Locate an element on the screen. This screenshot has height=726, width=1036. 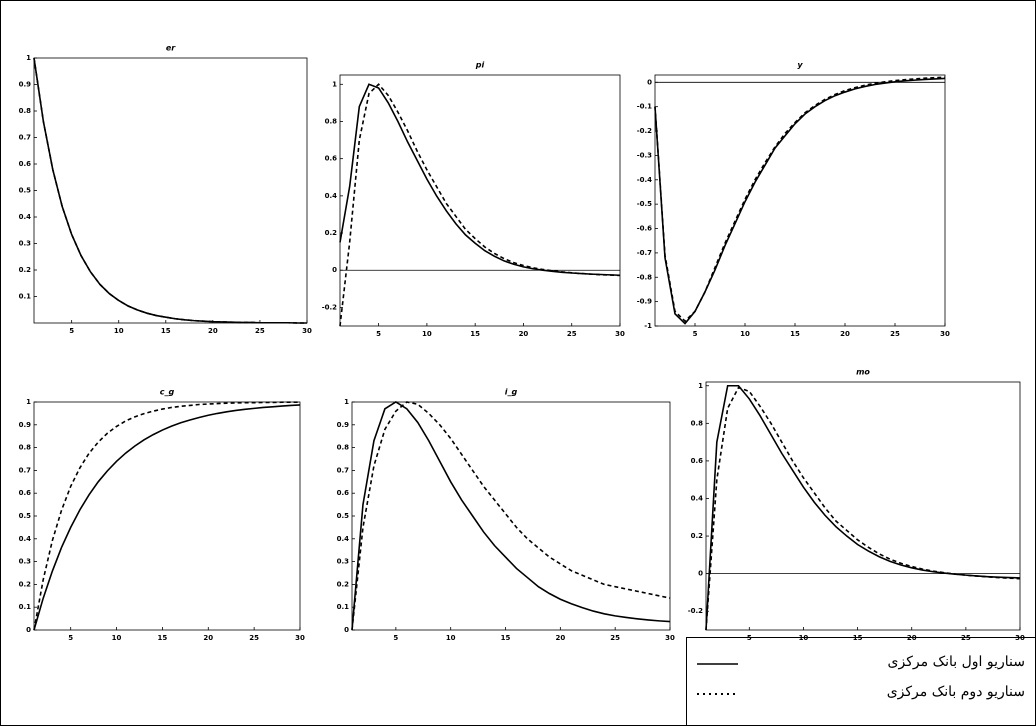
y-tick-label: -0.9 is located at coordinates (644, 302).